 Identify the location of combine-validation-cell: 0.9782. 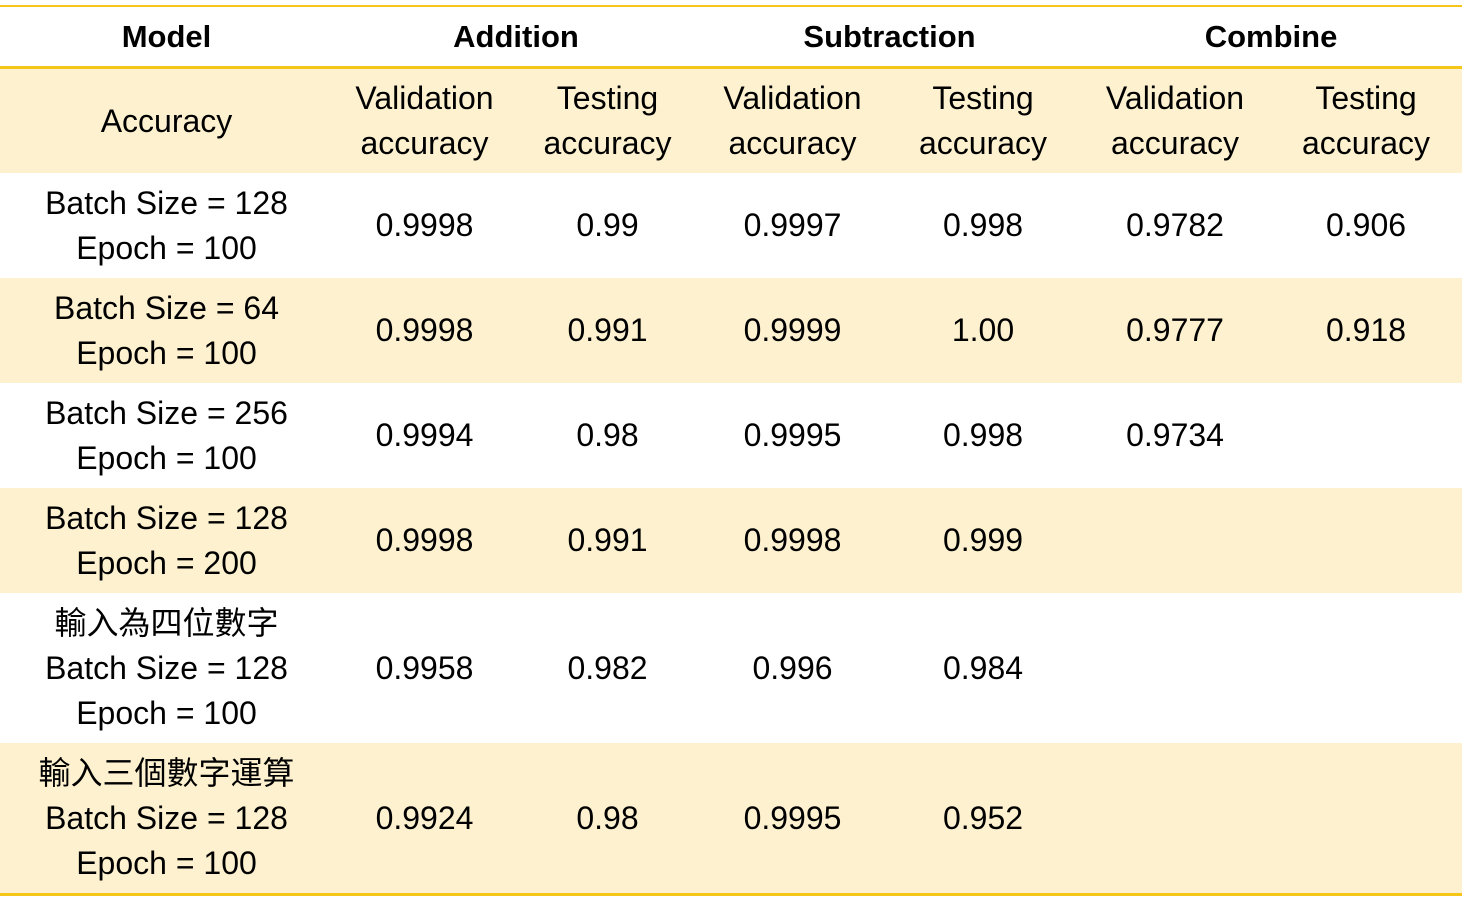
(1175, 225).